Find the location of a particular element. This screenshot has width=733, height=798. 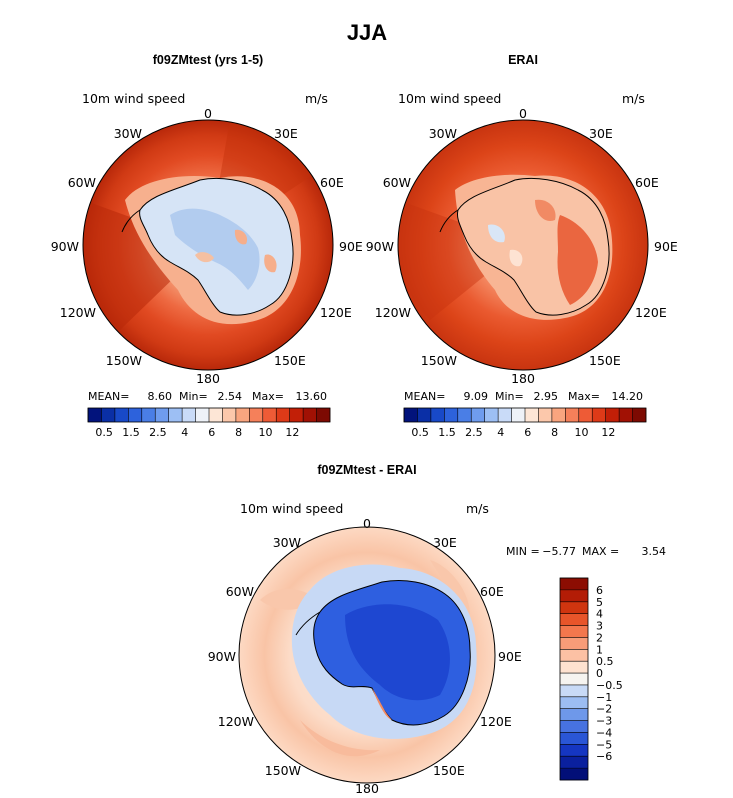

panel-title: f09ZMtest (yrs 1-5) is located at coordinates (208, 60).